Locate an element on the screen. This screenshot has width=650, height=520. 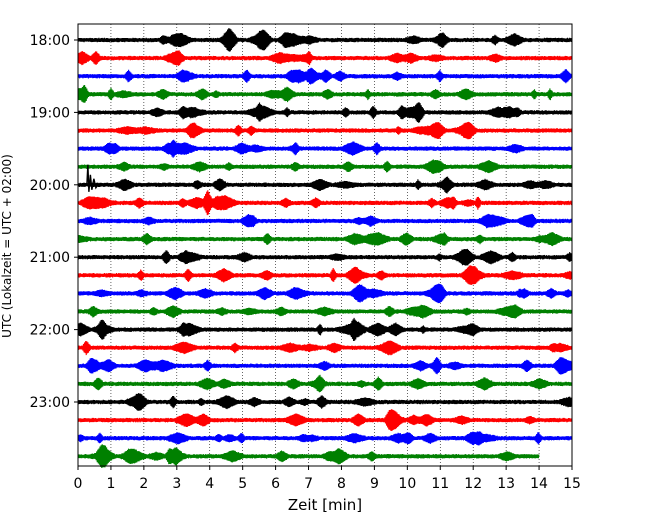
x-tick-label: 9 is located at coordinates (374, 484).